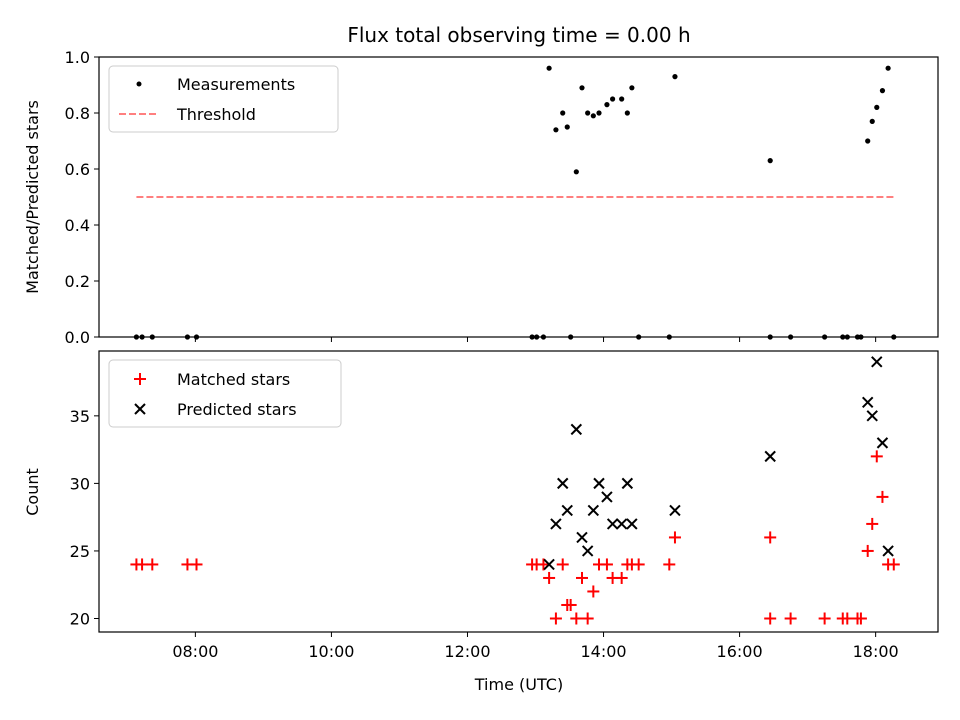 The image size is (960, 720). I want to click on x-tick-label: 14:00, so click(603, 651).